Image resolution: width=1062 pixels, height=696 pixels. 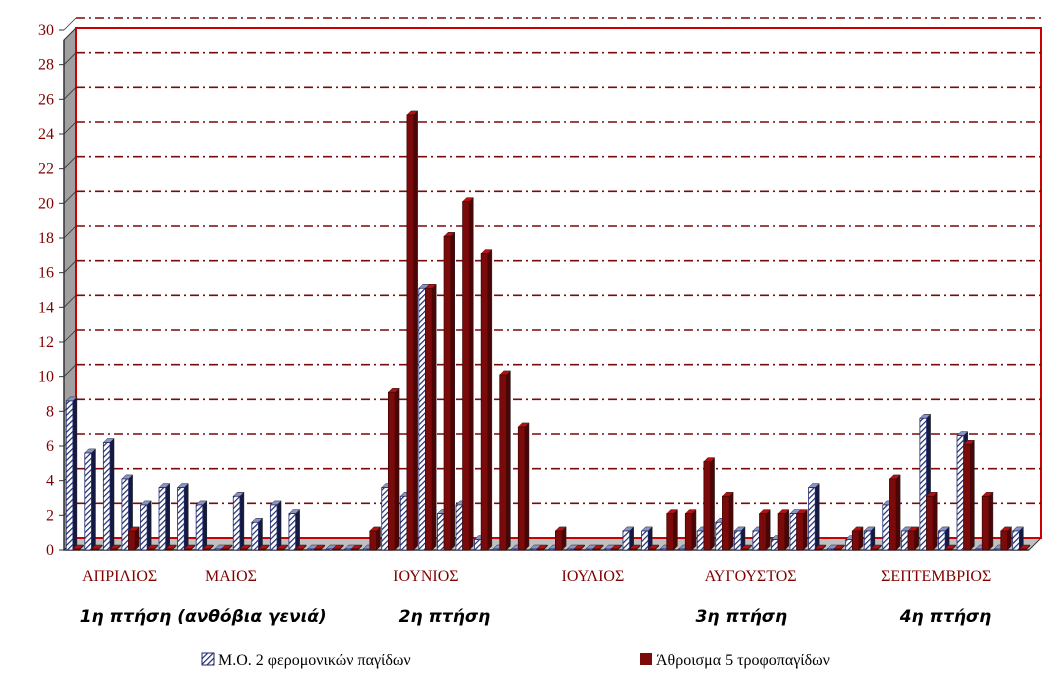 I want to click on y-tick-label: 12, so click(x=46, y=342).